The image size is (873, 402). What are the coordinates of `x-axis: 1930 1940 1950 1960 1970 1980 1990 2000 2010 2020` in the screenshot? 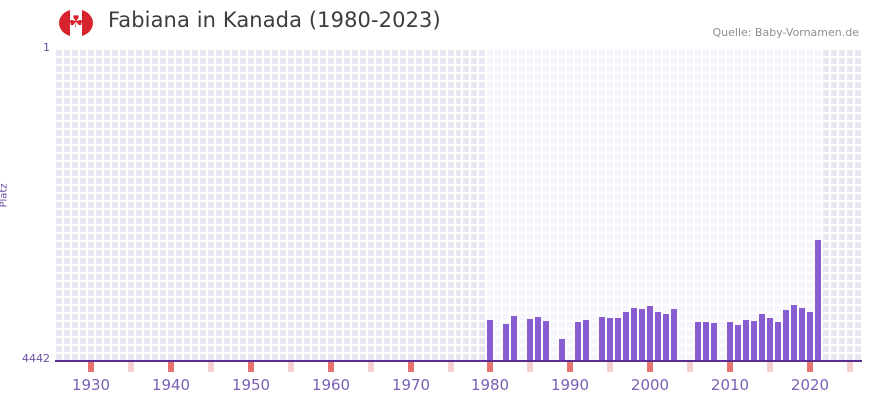 It's located at (458, 382).